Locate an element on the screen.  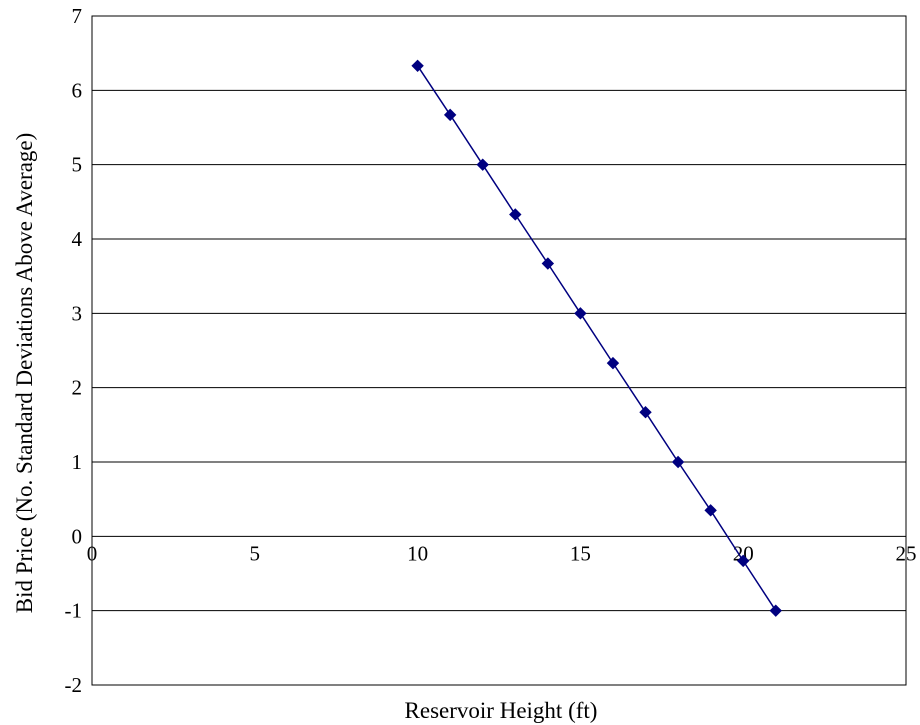
y-tick-labels: -2 -1 0 1 2 3 4 5 6 7 is located at coordinates (74, 350).